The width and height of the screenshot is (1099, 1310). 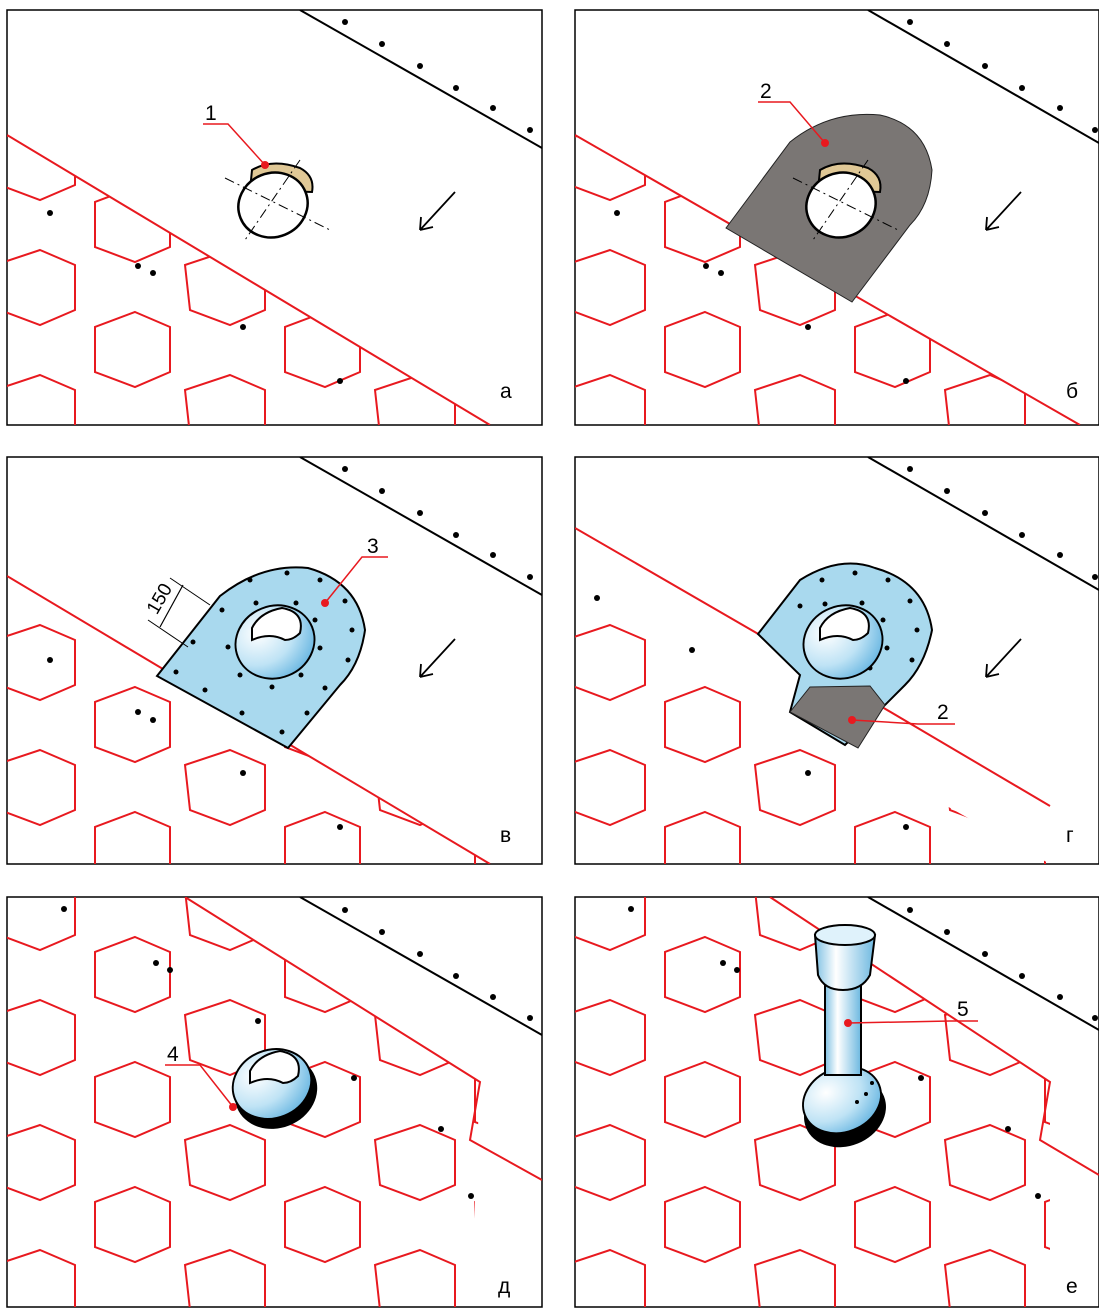 What do you see at coordinates (901, 713) in the screenshot?
I see `callout-2-repeat: 2` at bounding box center [901, 713].